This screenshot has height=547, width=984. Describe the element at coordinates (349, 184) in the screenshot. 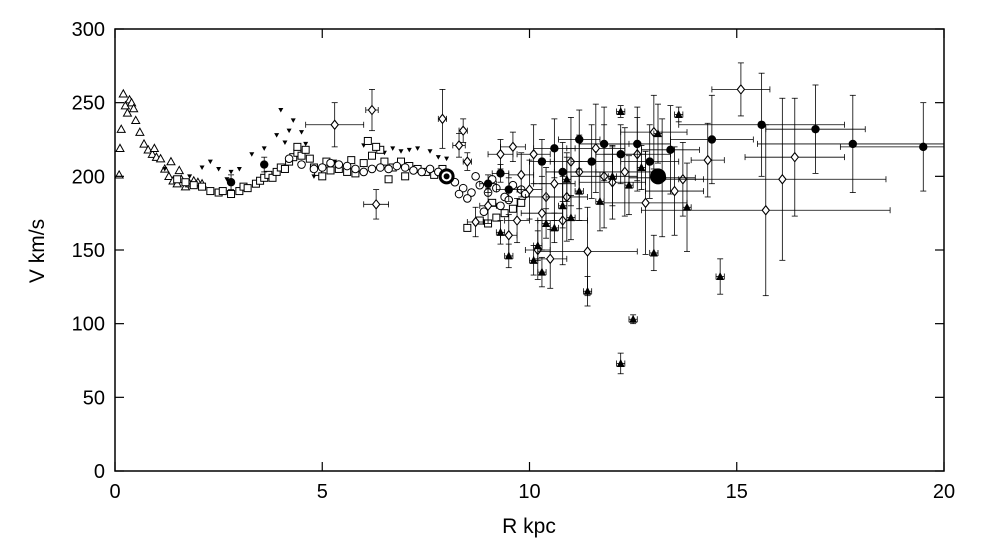

I see `series-open-square` at that location.